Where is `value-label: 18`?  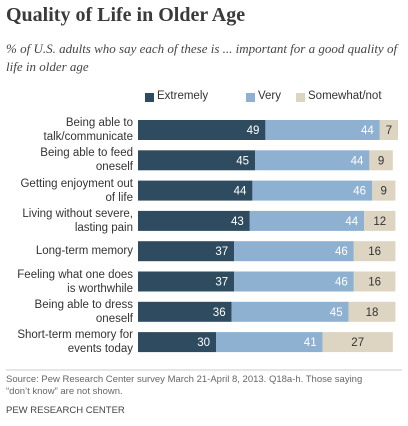
value-label: 18 is located at coordinates (372, 313).